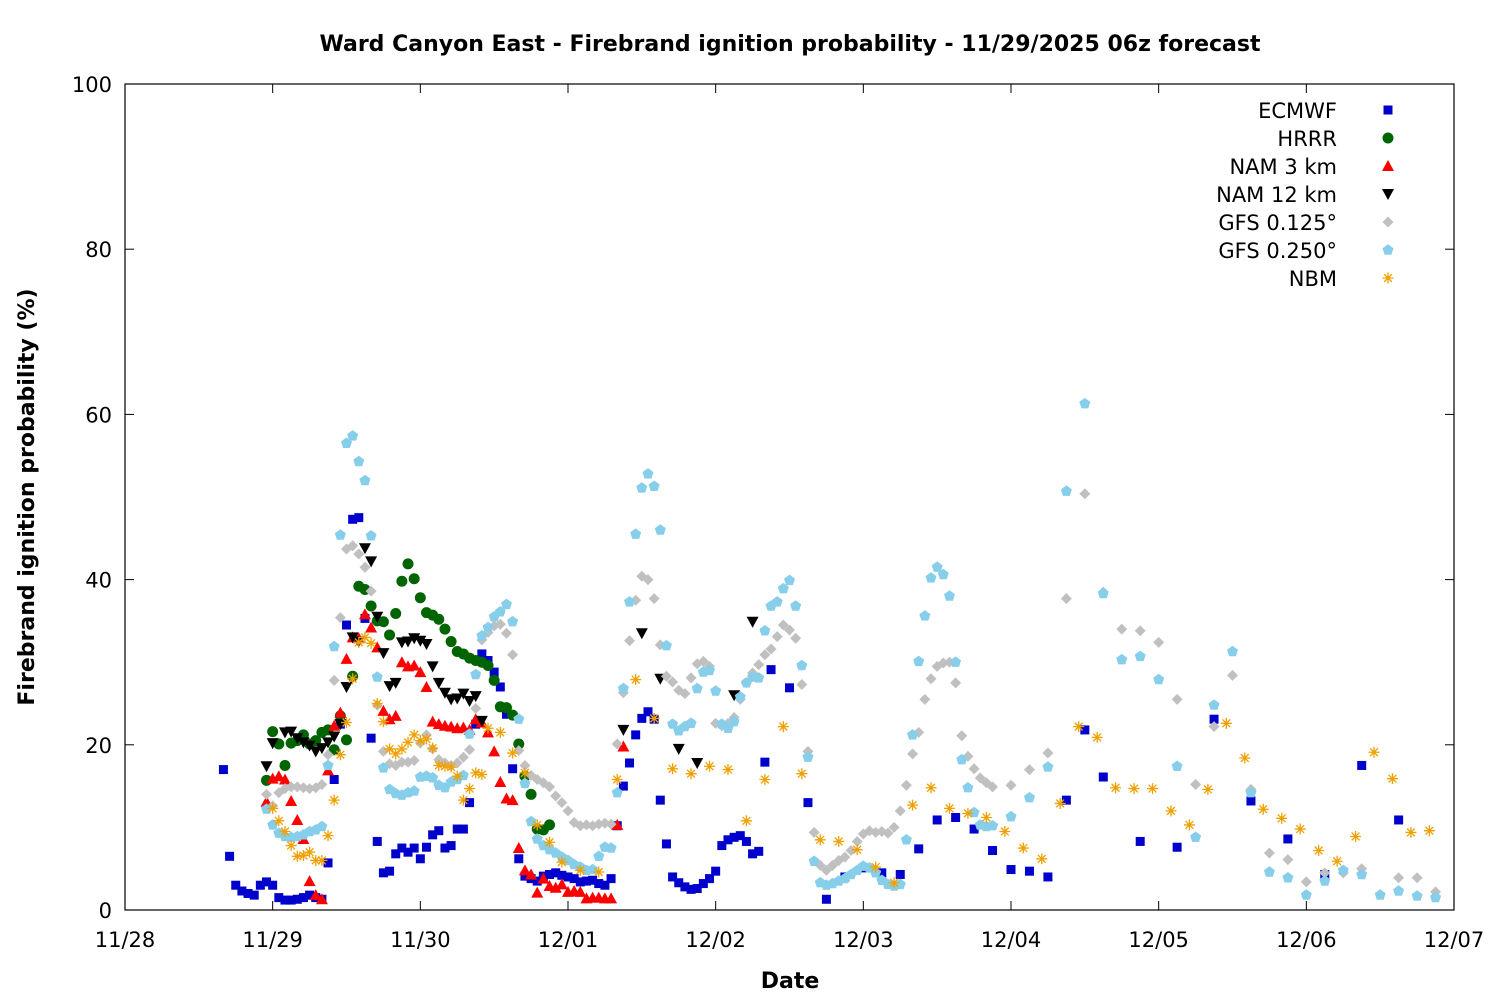  I want to click on x-tick-label: 12/04, so click(1011, 940).